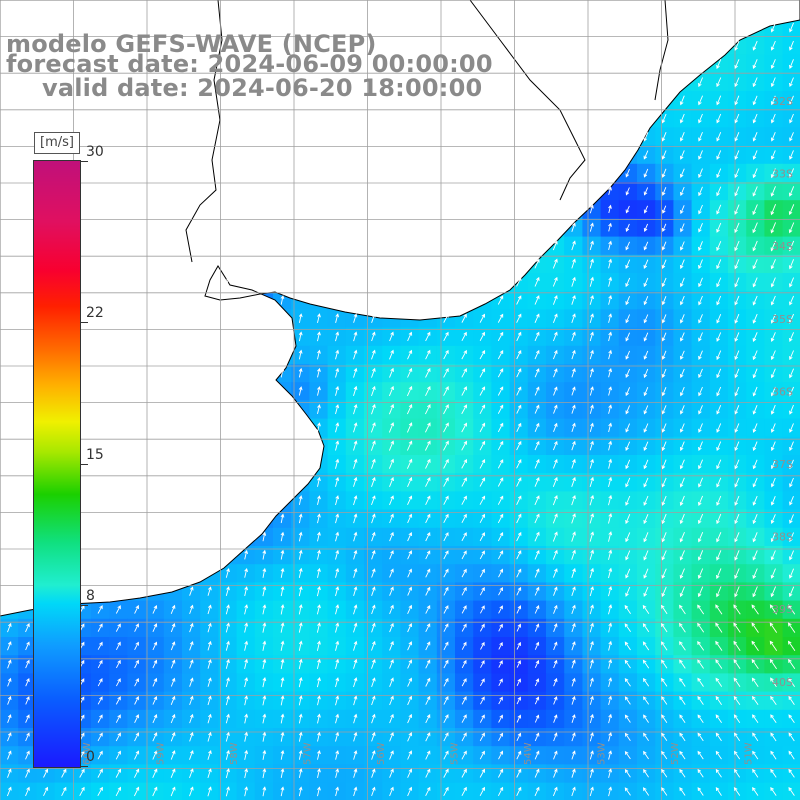  What do you see at coordinates (249, 64) in the screenshot?
I see `map-title-forecast-date: forecast date: 2024-06-09 00:00:00` at bounding box center [249, 64].